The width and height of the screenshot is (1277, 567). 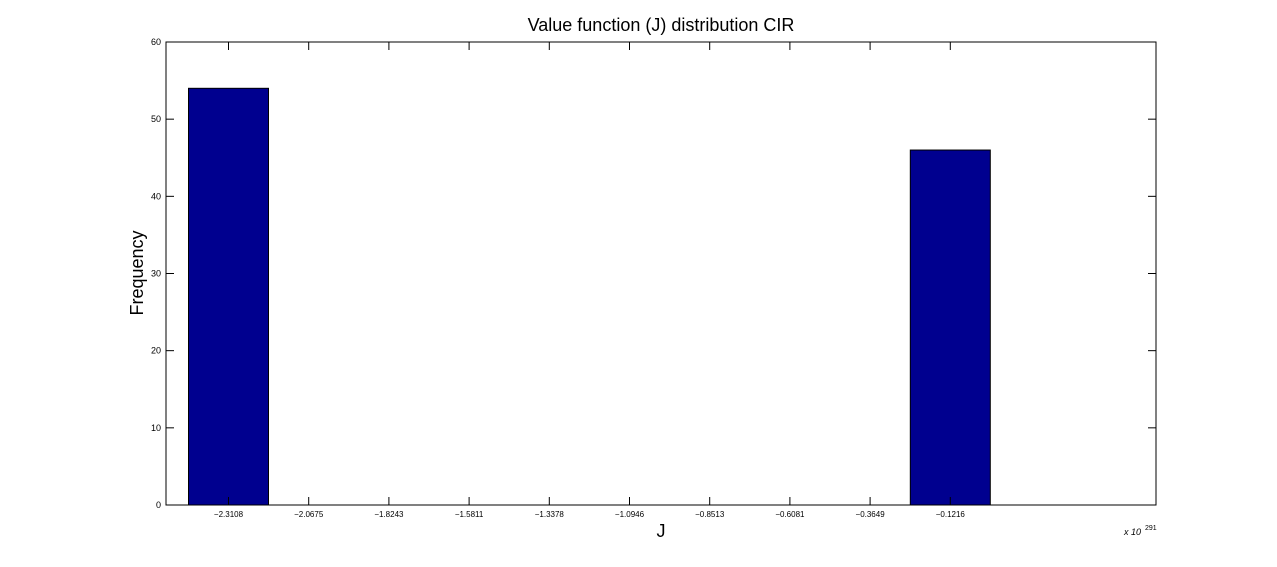 What do you see at coordinates (710, 514) in the screenshot?
I see `x-tick-label: −0.8513` at bounding box center [710, 514].